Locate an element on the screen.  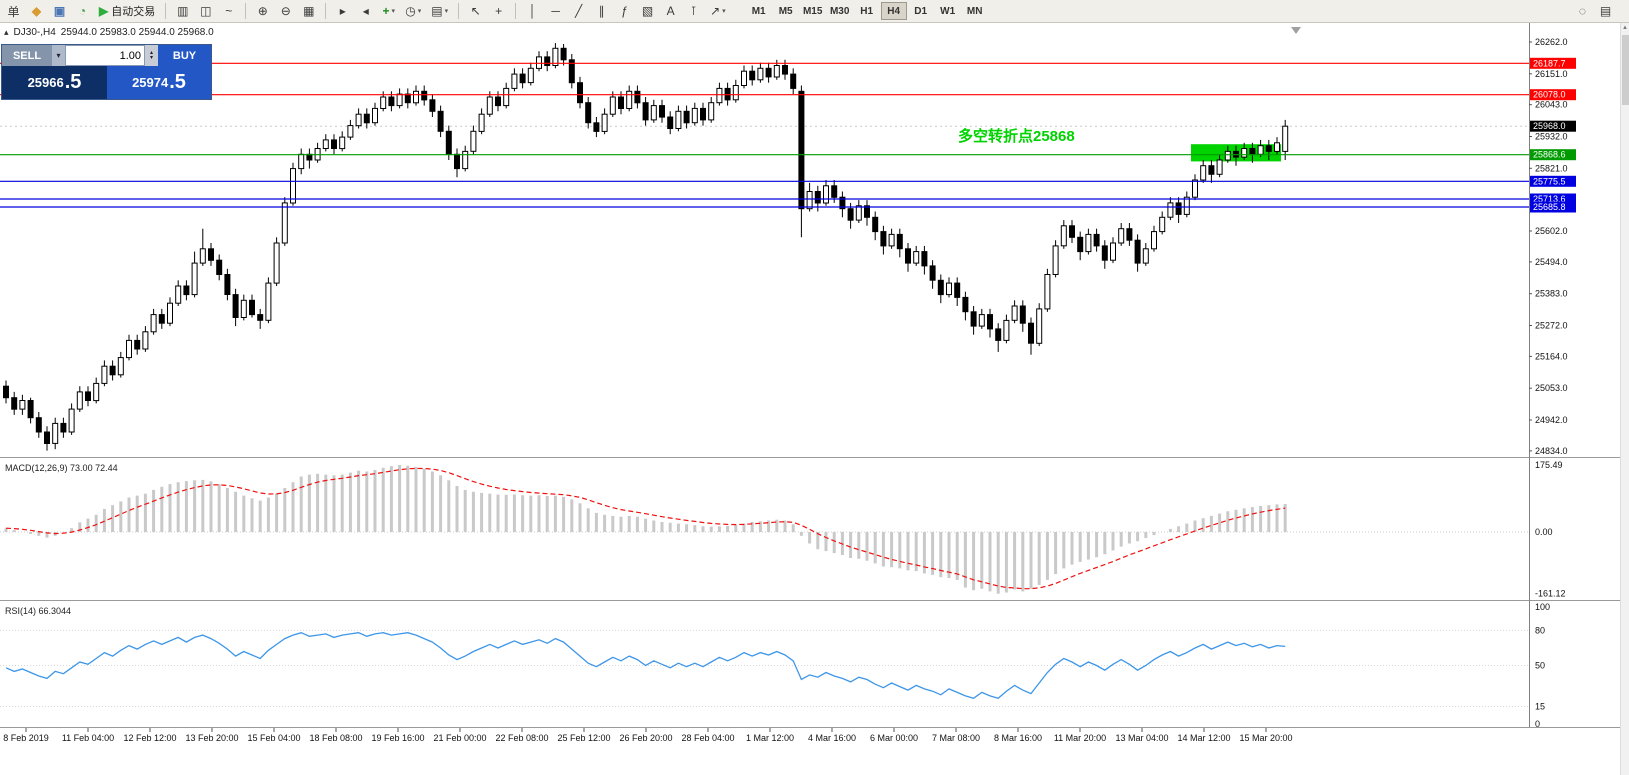
fibonacci-button: ƒ is located at coordinates (624, 11).